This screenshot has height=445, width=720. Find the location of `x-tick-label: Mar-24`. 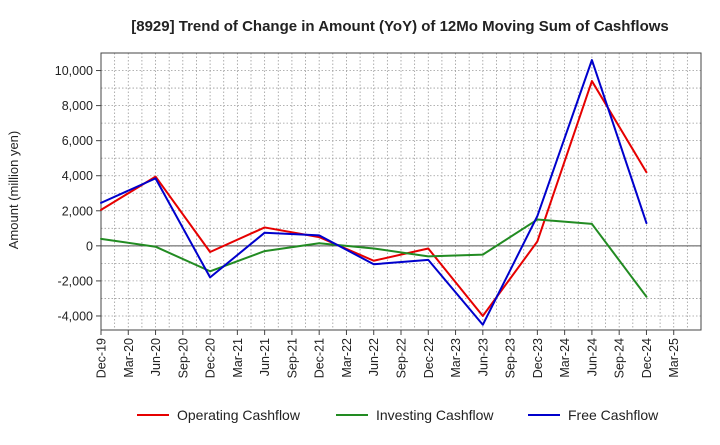

x-tick-label: Mar-24 is located at coordinates (565, 358).